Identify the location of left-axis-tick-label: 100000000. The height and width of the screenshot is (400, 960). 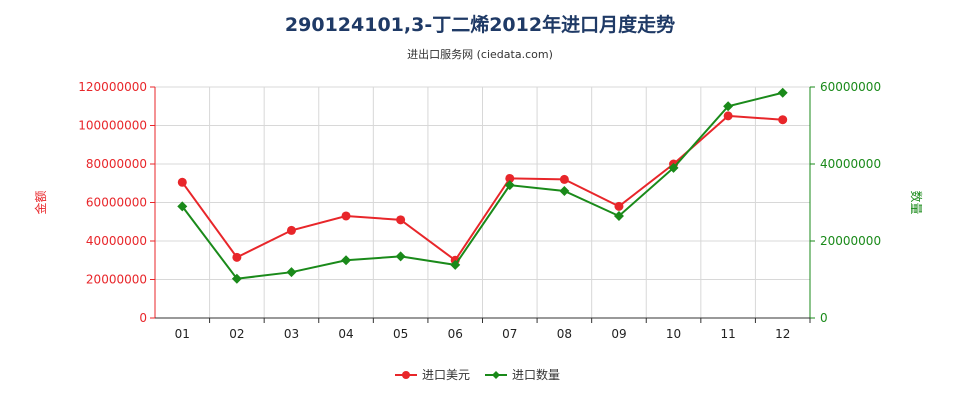
(112, 126).